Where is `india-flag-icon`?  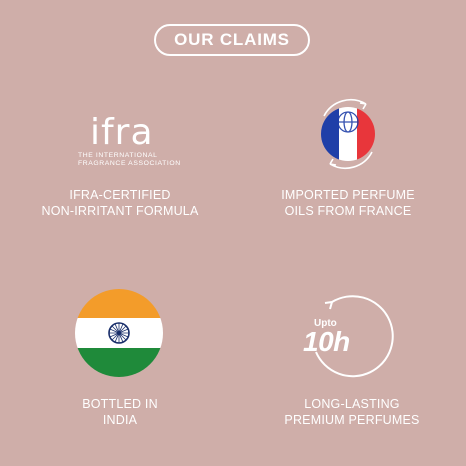 india-flag-icon is located at coordinates (119, 333).